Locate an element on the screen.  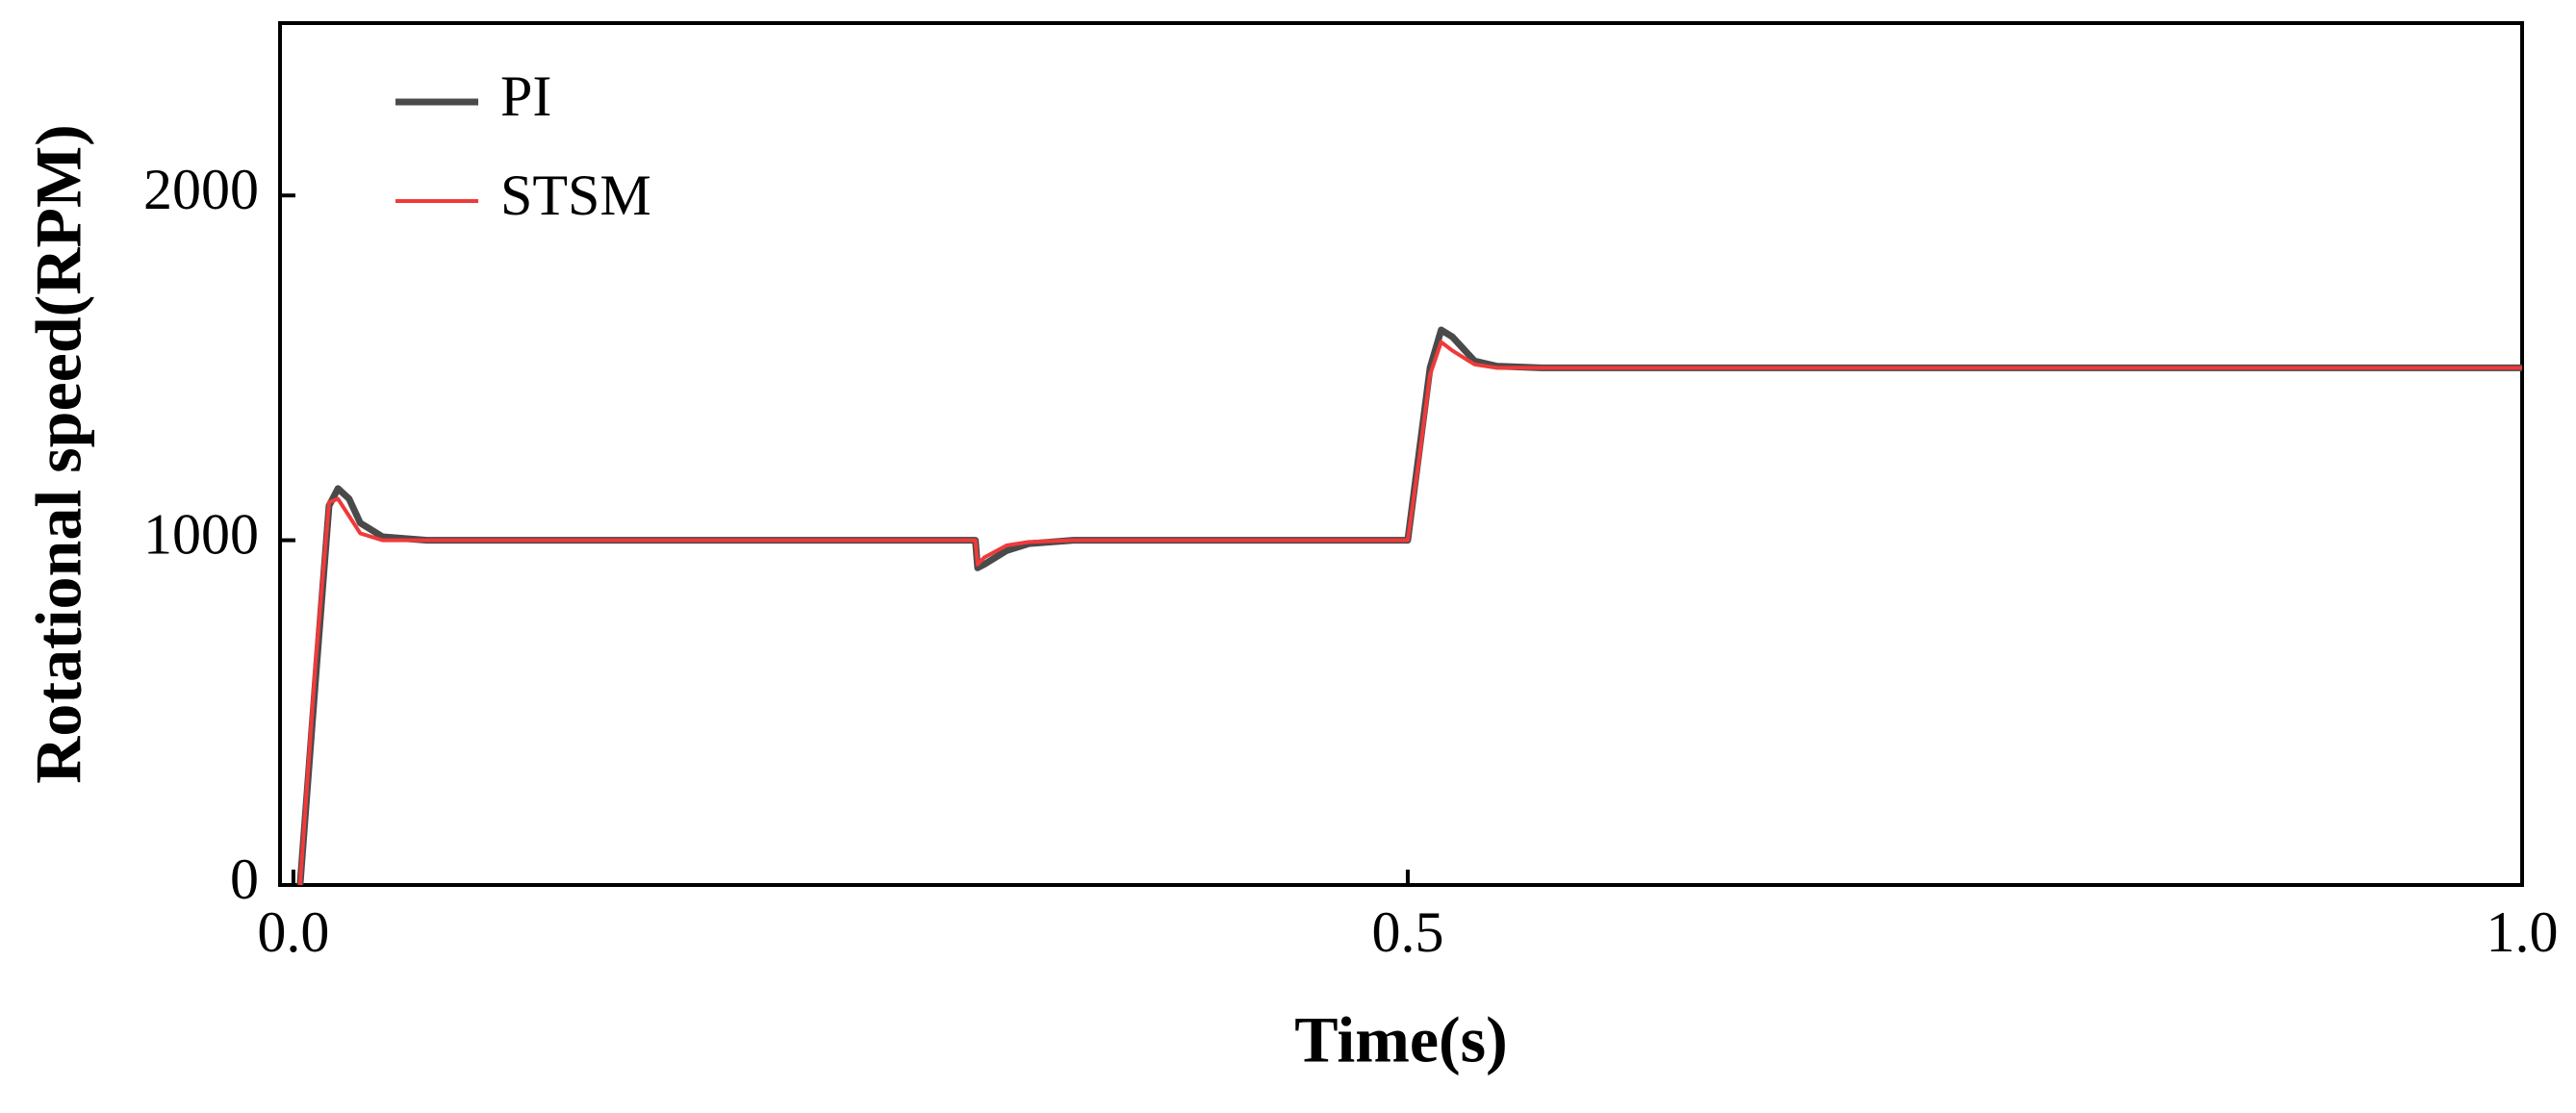
x-tick-label: 0.5 is located at coordinates (1407, 932).